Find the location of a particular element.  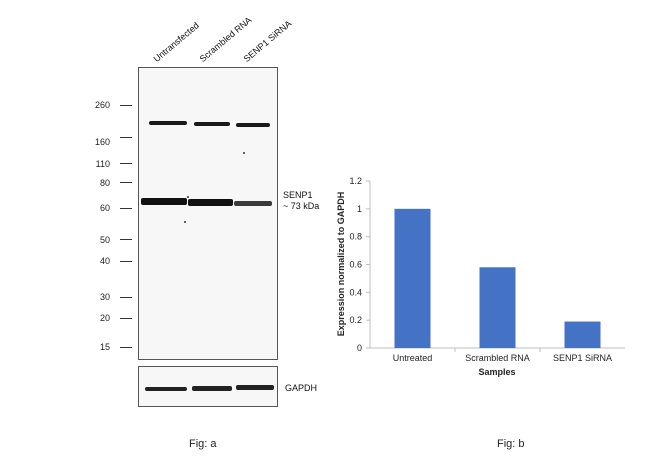

mw-label-20: 20 is located at coordinates (104, 318).